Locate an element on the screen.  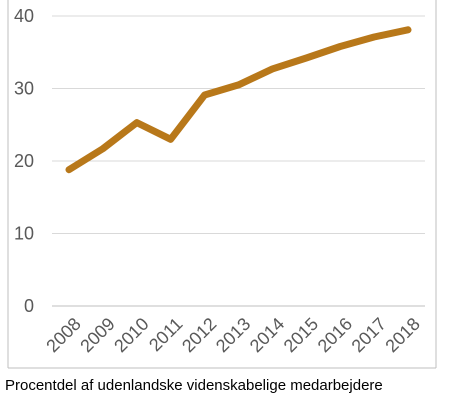
x-tick-label: 2014 is located at coordinates (267, 335).